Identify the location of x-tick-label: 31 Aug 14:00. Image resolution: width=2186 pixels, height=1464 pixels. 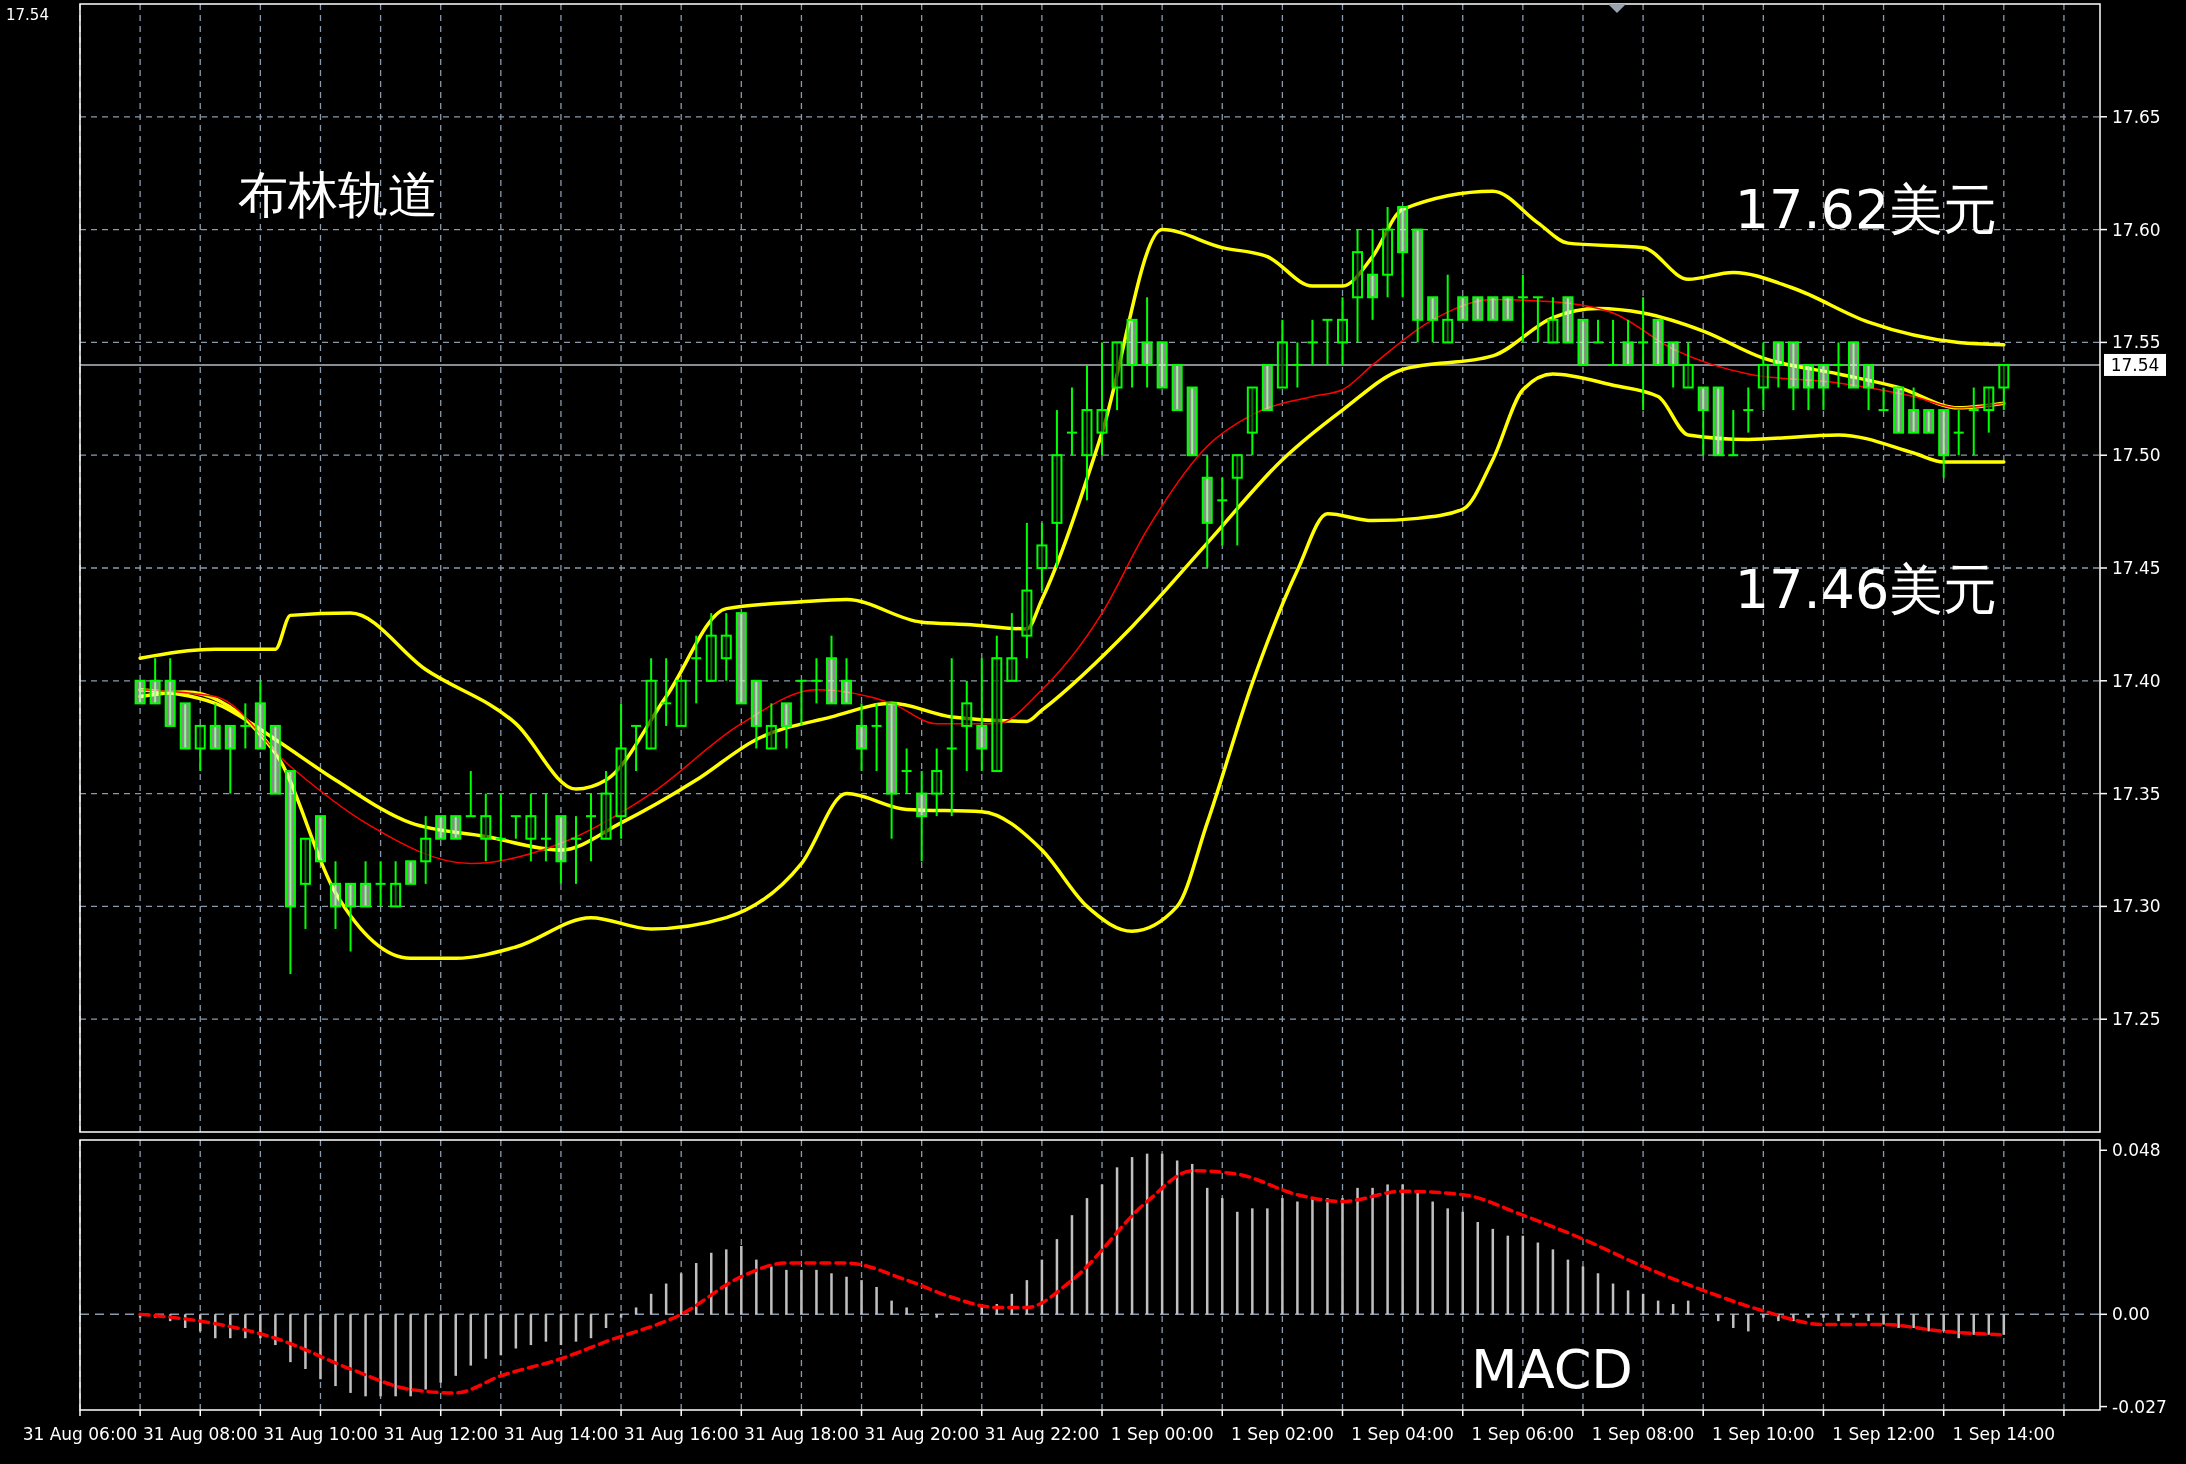
(561, 1434).